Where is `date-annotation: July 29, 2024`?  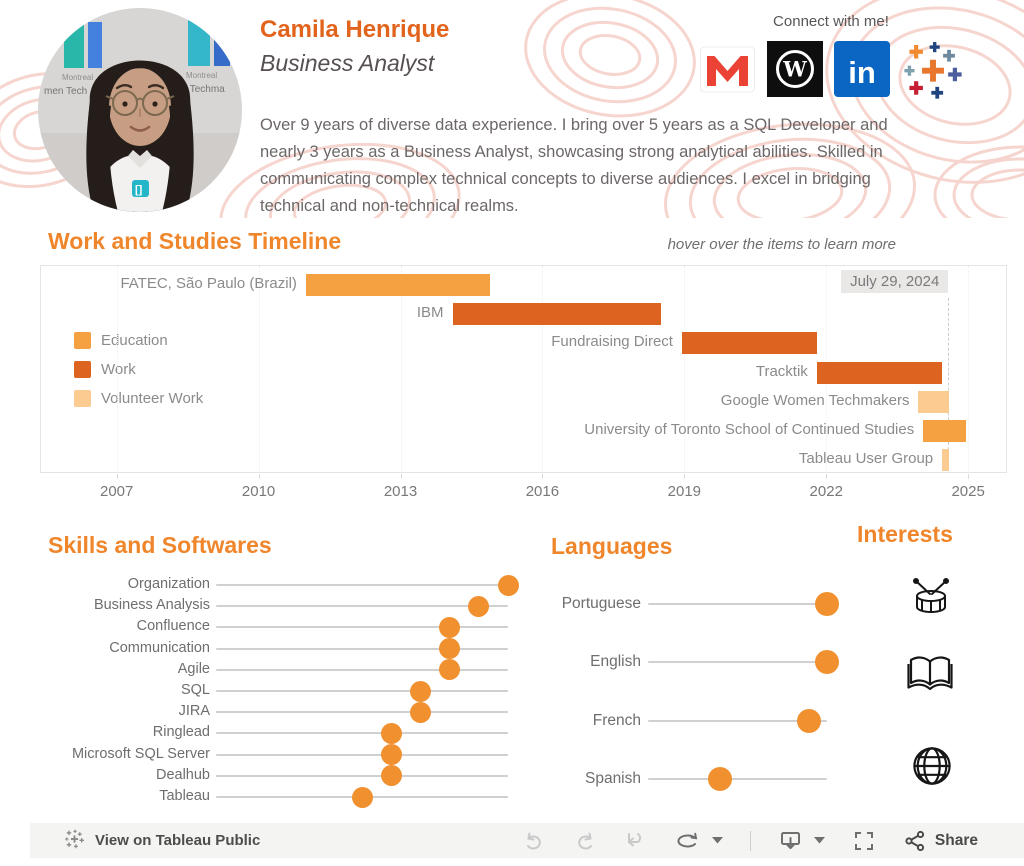
date-annotation: July 29, 2024 is located at coordinates (895, 281).